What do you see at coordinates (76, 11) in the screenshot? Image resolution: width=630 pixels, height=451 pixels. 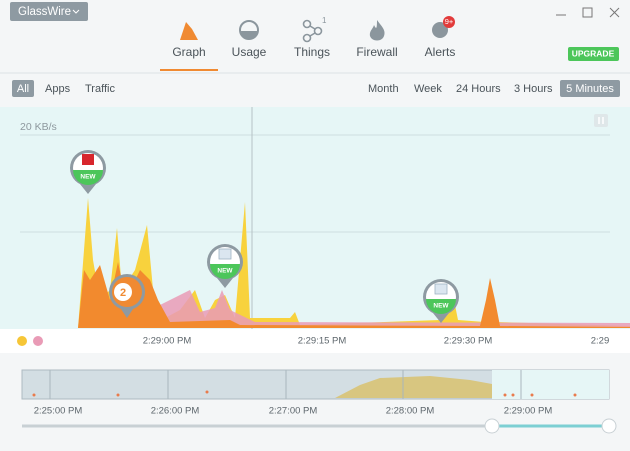 I see `dropdown-arrow` at bounding box center [76, 11].